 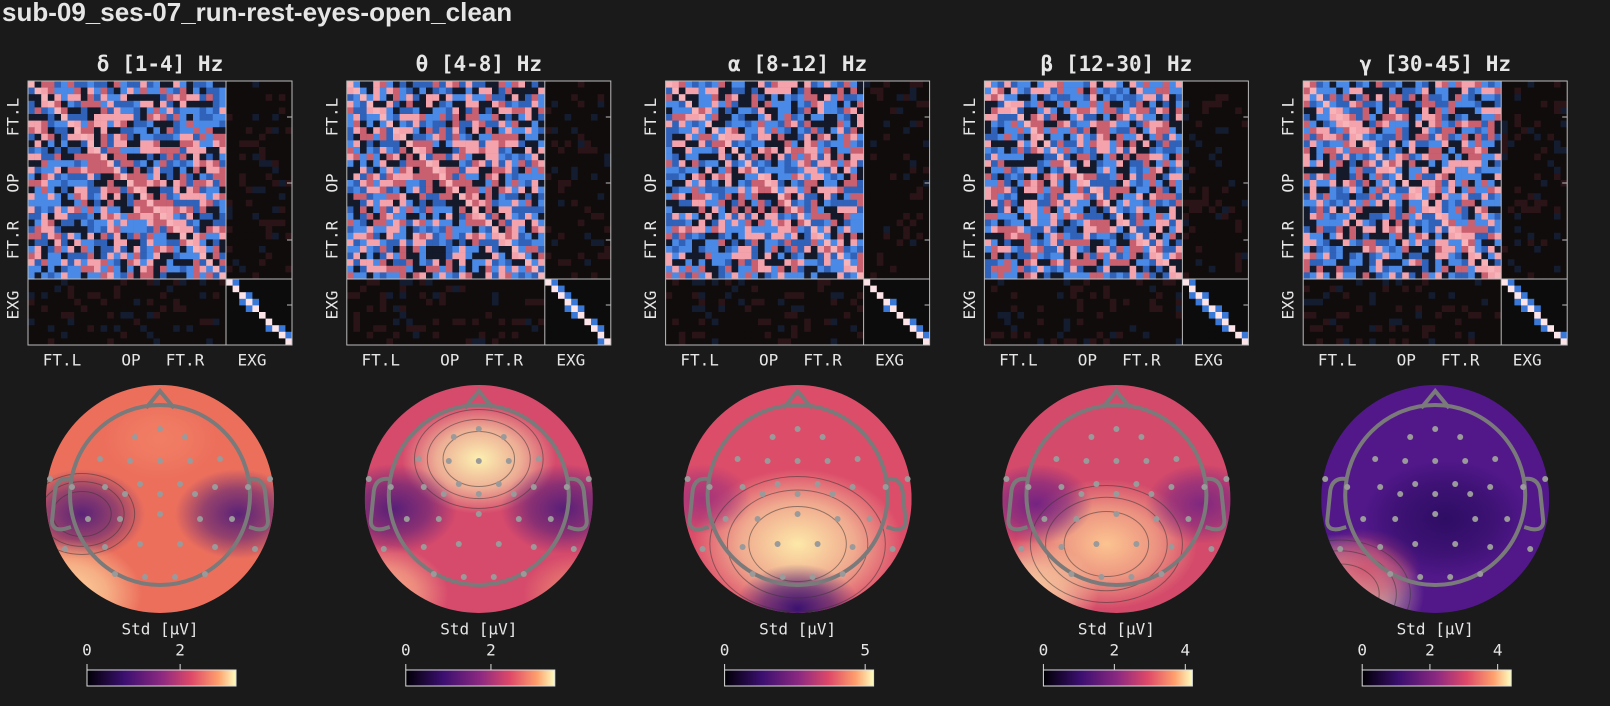 I want to click on colorbar-tick-label: 0, so click(x=87, y=650).